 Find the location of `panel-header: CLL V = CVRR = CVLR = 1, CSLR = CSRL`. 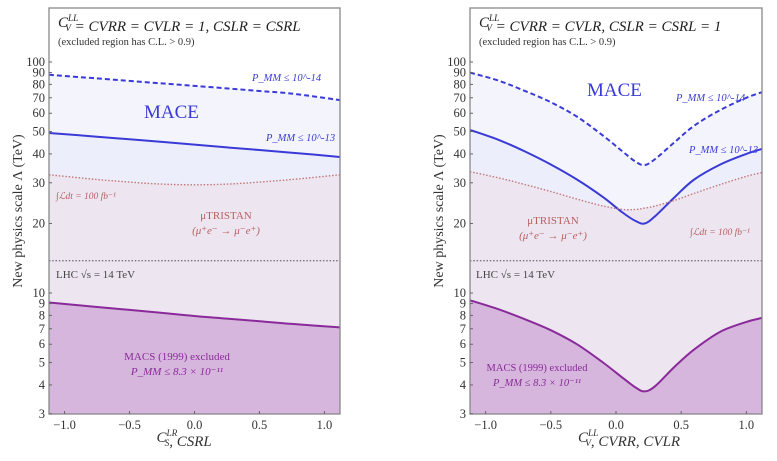

panel-header: CLL V = CVRR = CVLR = 1, CSLR = CSRL is located at coordinates (179, 24).